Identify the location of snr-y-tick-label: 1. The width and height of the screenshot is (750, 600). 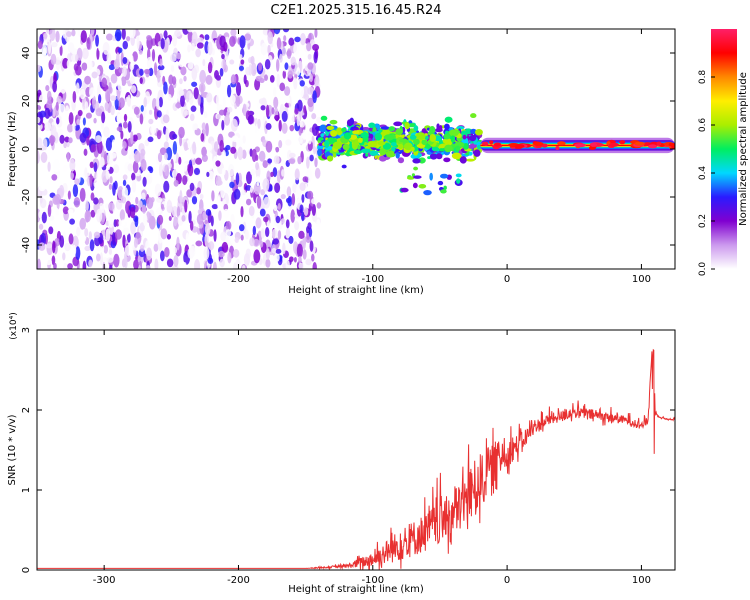
(26, 490).